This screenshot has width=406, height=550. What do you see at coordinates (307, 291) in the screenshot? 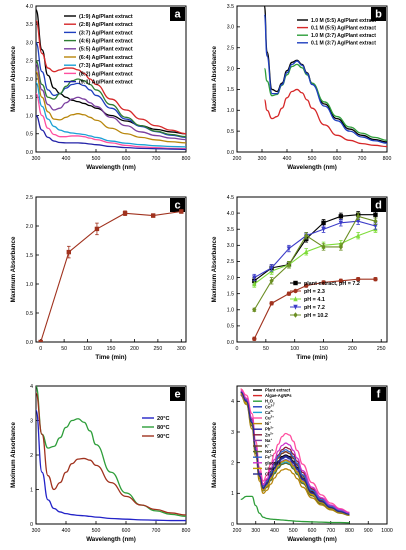
I see `legend-item: pH = 2.3` at bounding box center [307, 291].